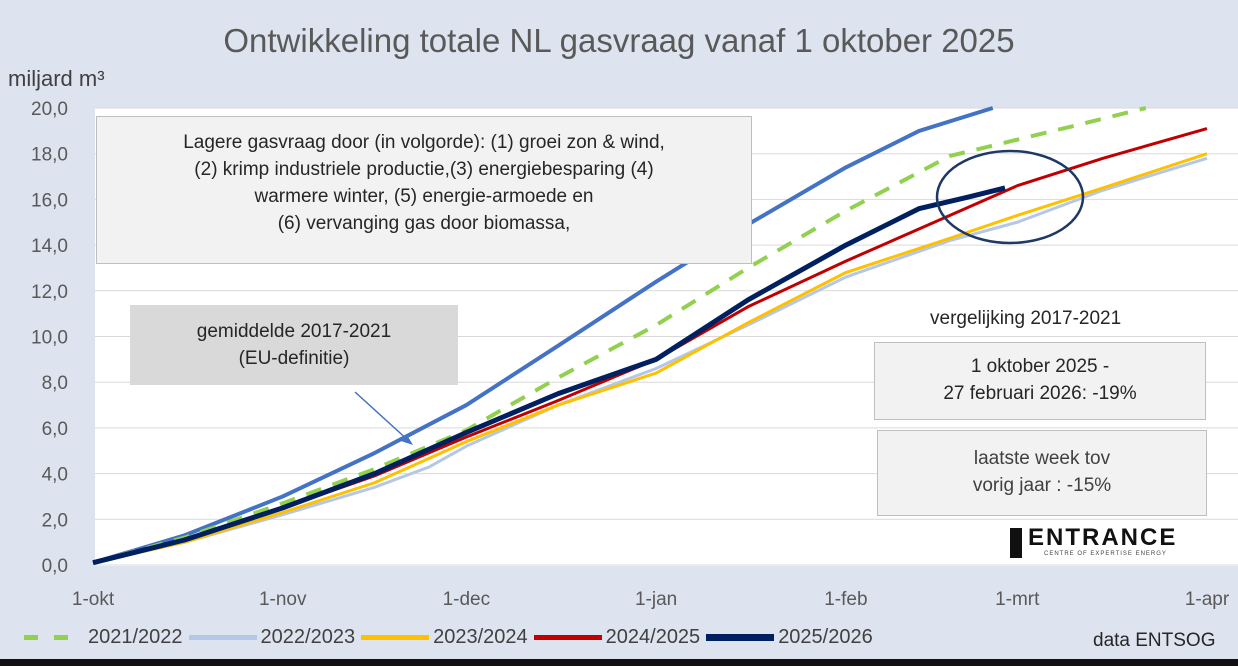 This screenshot has width=1238, height=666. Describe the element at coordinates (93, 599) in the screenshot. I see `x-tick-label: 1-okt` at that location.